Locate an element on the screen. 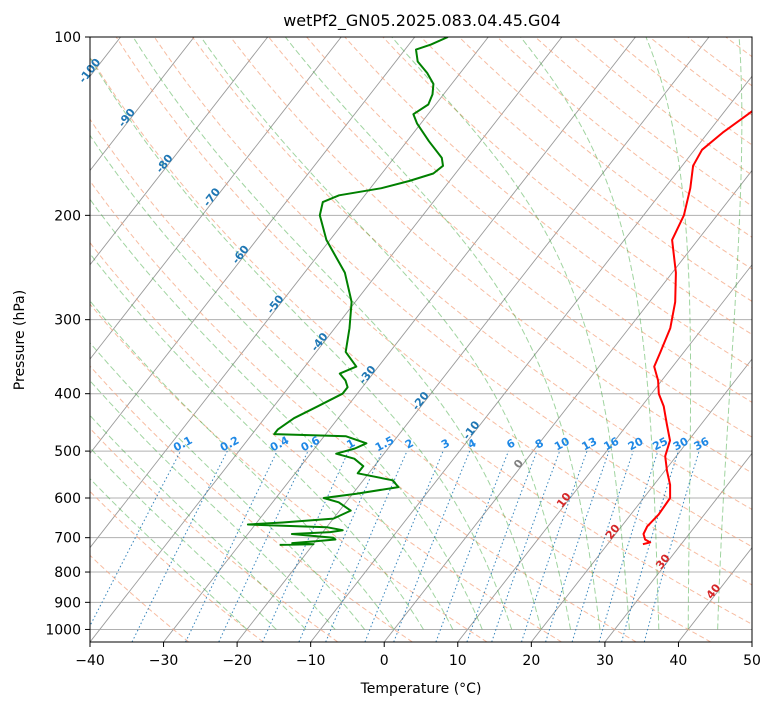  mixing-ratio-label: 2 is located at coordinates (409, 443).